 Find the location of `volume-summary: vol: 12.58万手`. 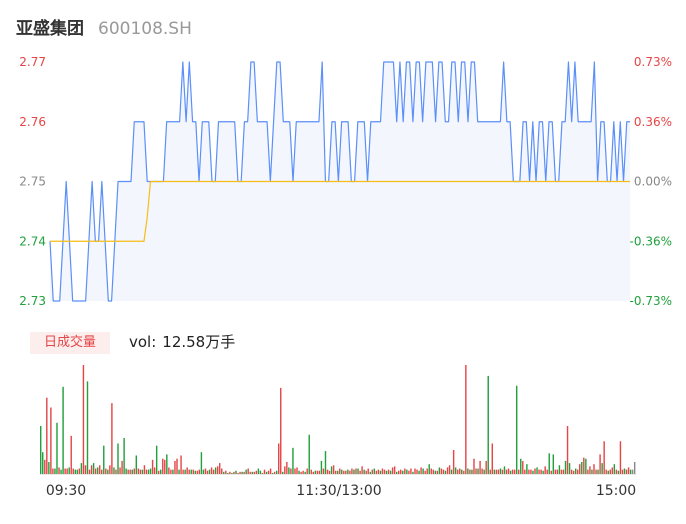

volume-summary: vol: 12.58万手 is located at coordinates (182, 341).